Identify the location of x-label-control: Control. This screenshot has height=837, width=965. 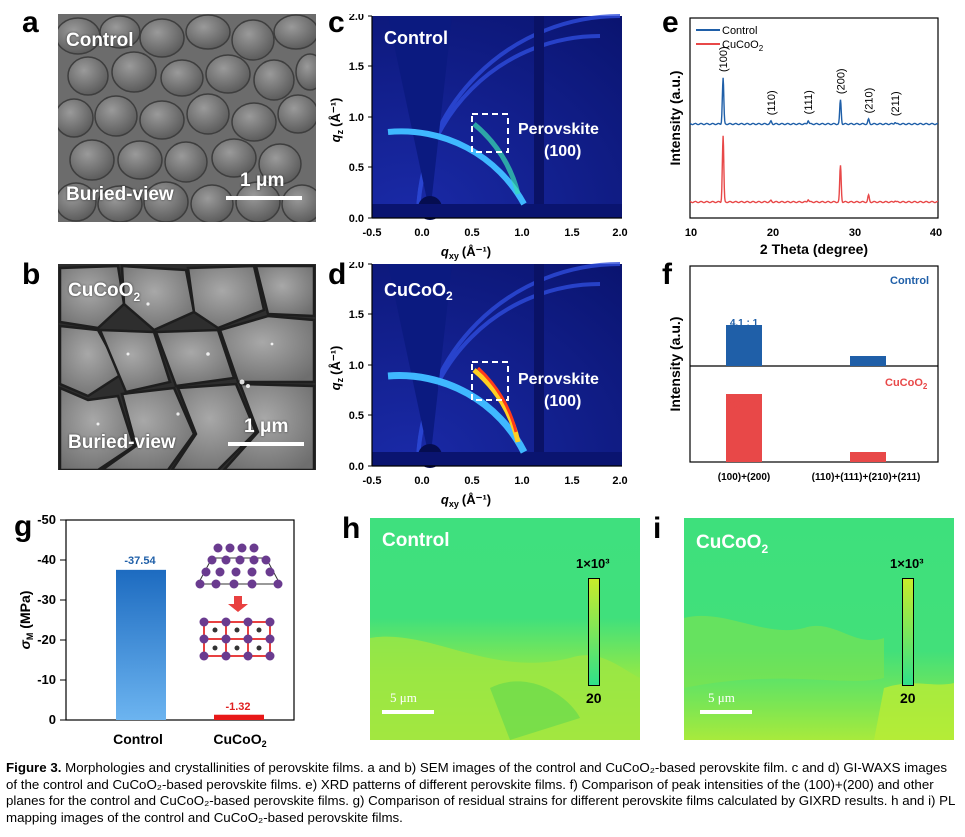
(138, 739).